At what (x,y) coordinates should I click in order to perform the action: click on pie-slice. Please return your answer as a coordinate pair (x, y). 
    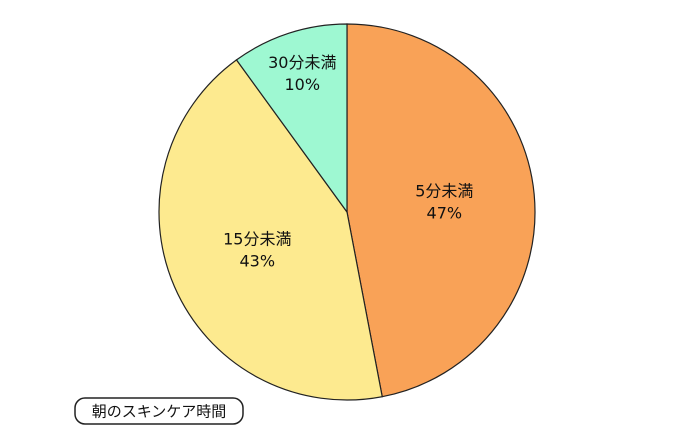
    Looking at the image, I should click on (291, 118).